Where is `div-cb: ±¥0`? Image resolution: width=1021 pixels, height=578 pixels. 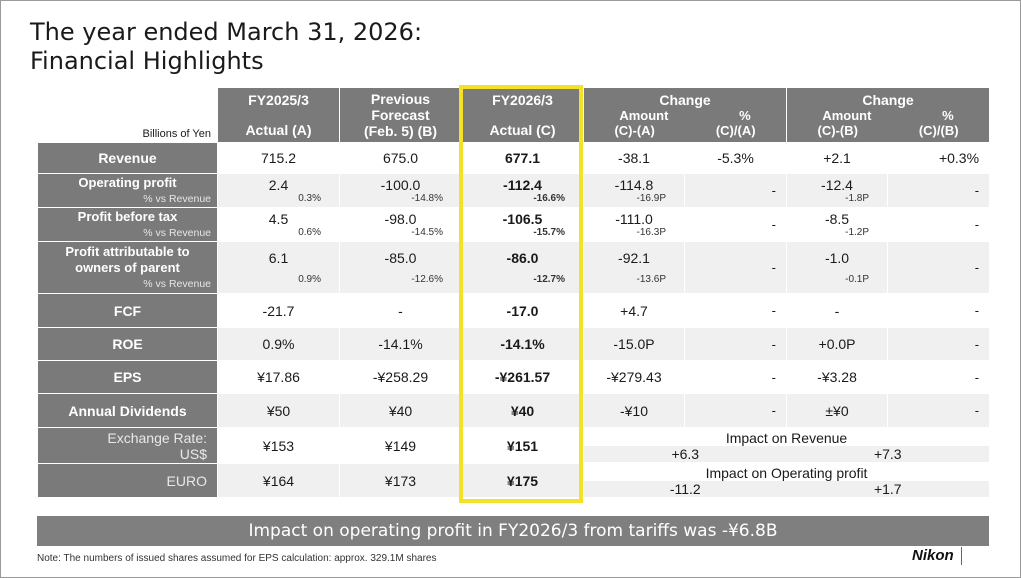
div-cb: ±¥0 is located at coordinates (837, 410).